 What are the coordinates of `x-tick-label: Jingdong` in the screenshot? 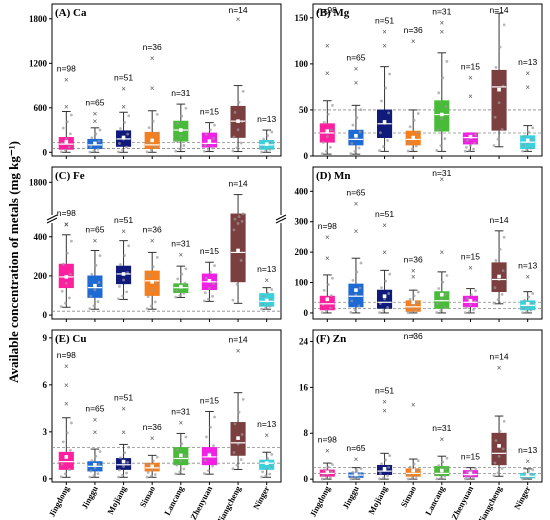 It's located at (319, 501).